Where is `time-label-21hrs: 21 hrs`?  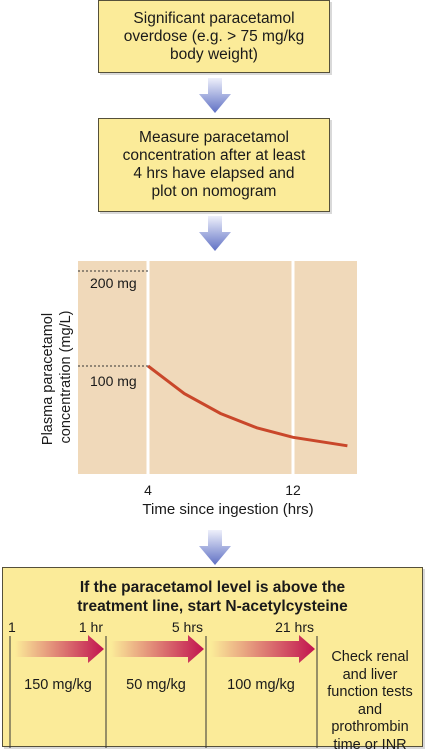 time-label-21hrs: 21 hrs is located at coordinates (294, 627).